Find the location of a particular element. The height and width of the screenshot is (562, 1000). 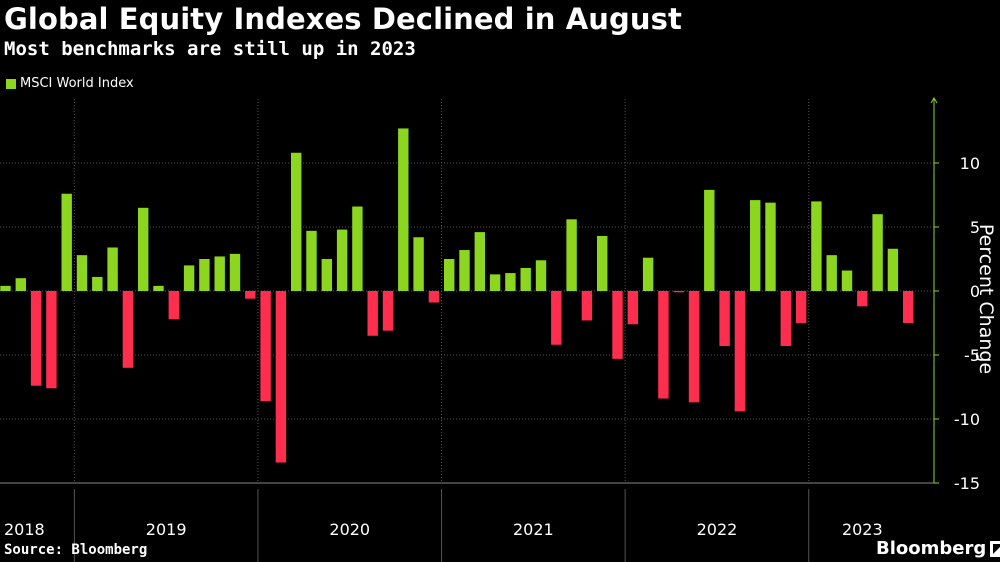

y-tick-label: 10 is located at coordinates (970, 163).